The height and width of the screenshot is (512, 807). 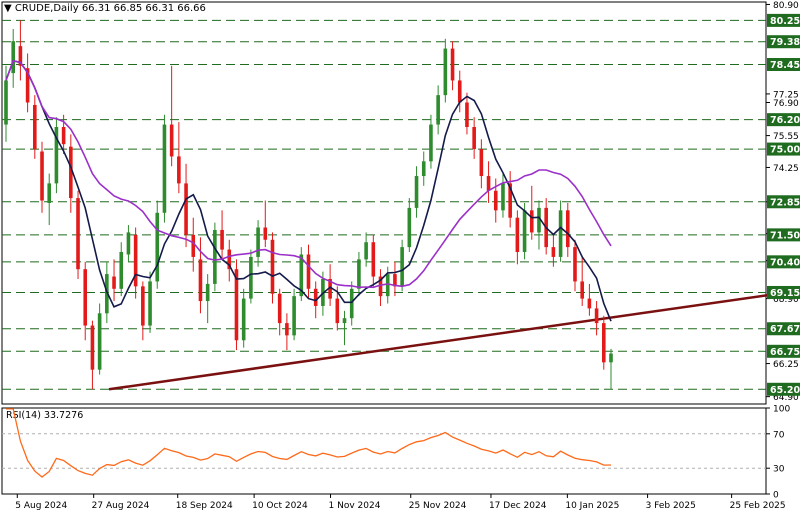 What do you see at coordinates (41, 506) in the screenshot?
I see `x-tick-label-0: 5 Aug 2024` at bounding box center [41, 506].